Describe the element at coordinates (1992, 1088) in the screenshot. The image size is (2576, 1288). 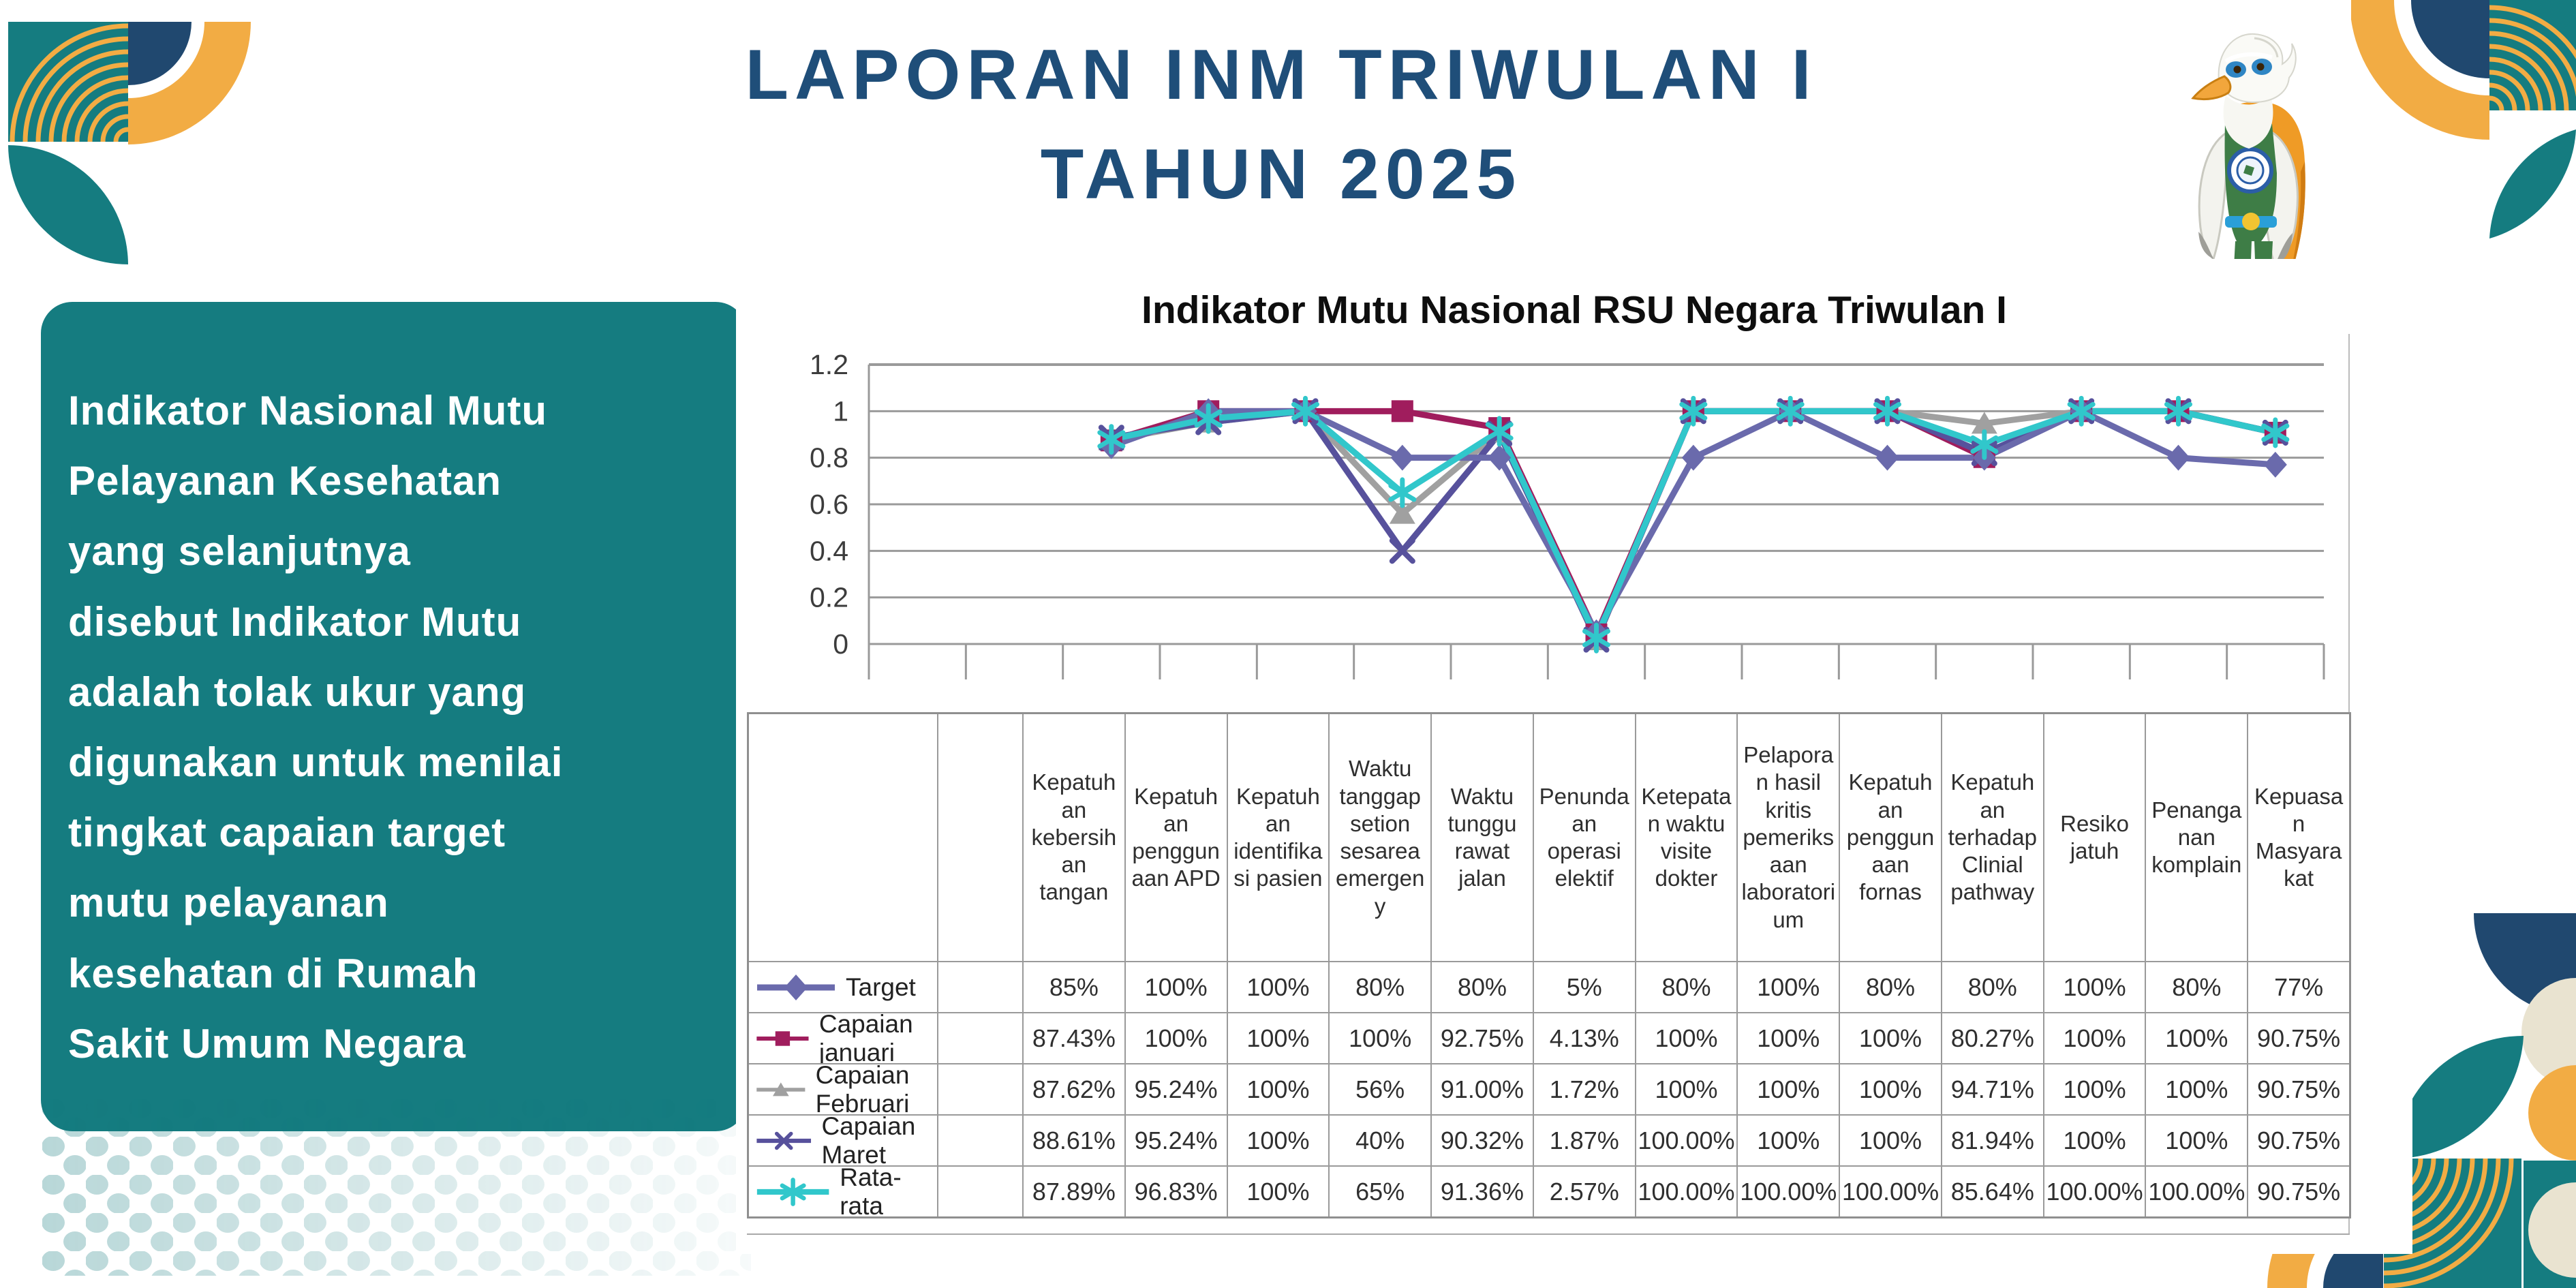
I see `value-cell-r2-c9: 94.71%` at that location.